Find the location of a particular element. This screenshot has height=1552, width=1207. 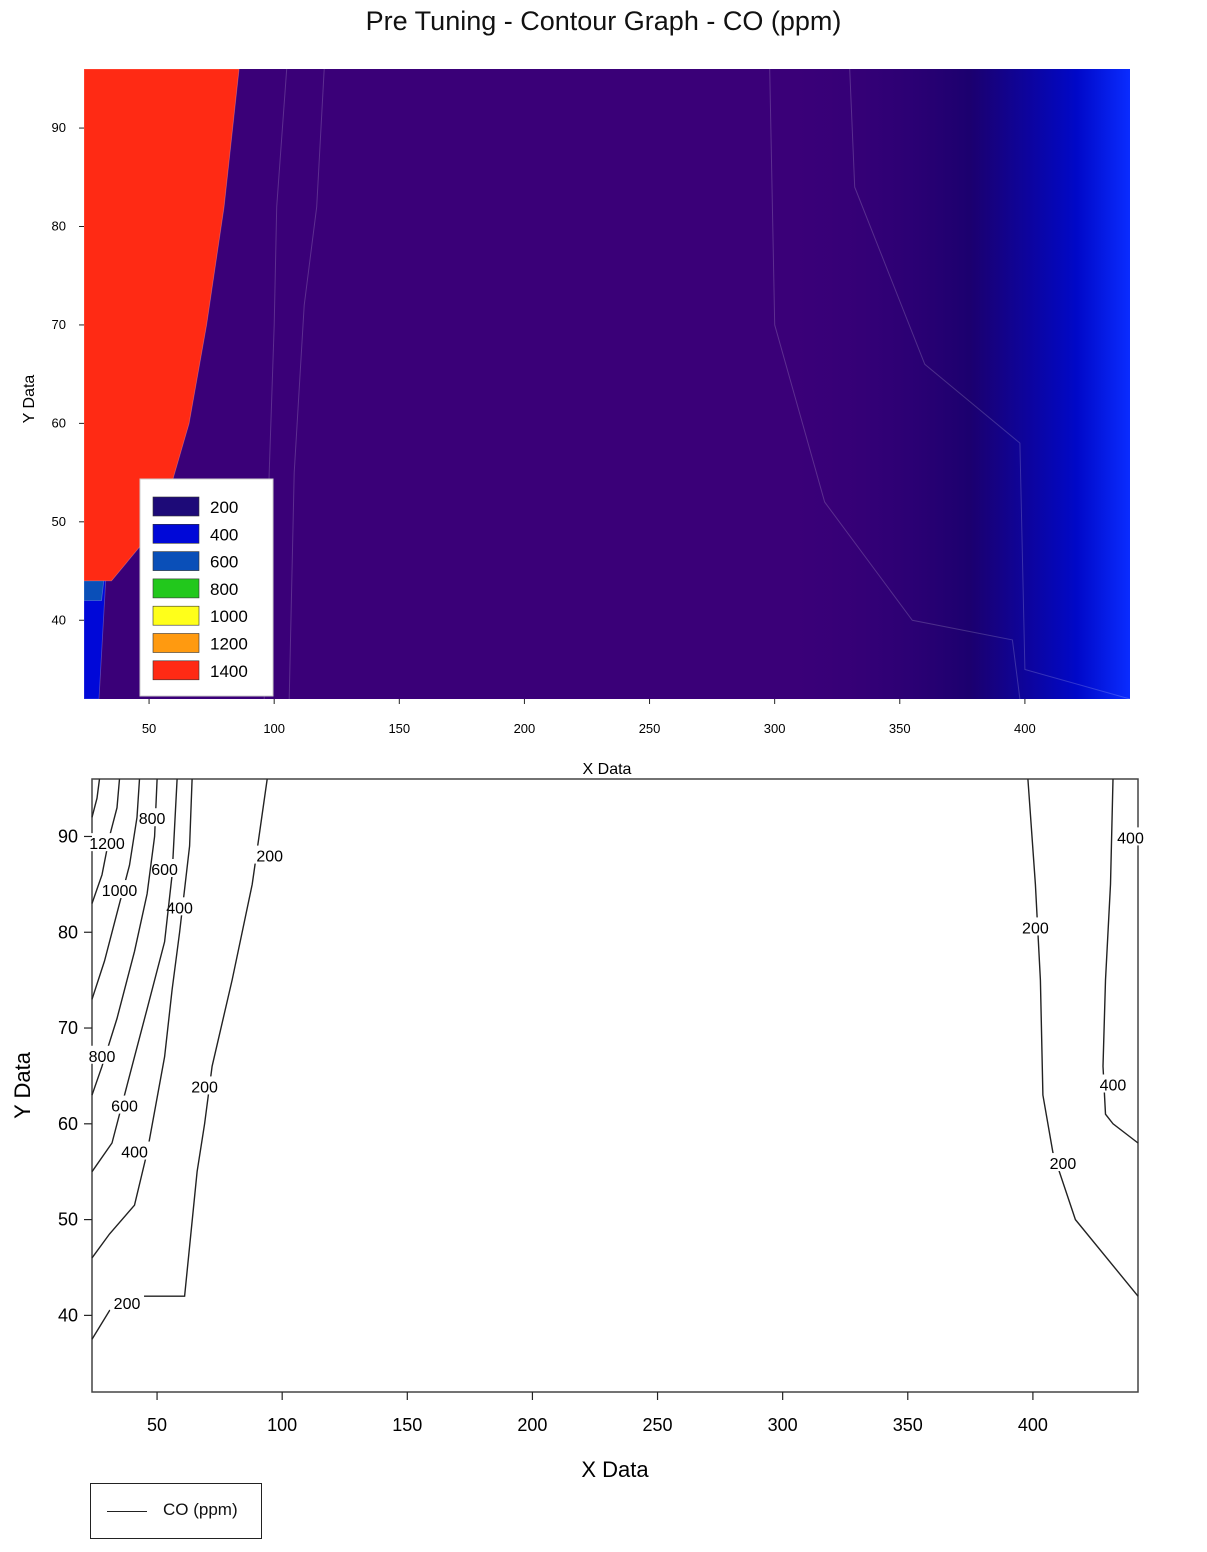

legend-entry-800: 800 is located at coordinates (224, 589).